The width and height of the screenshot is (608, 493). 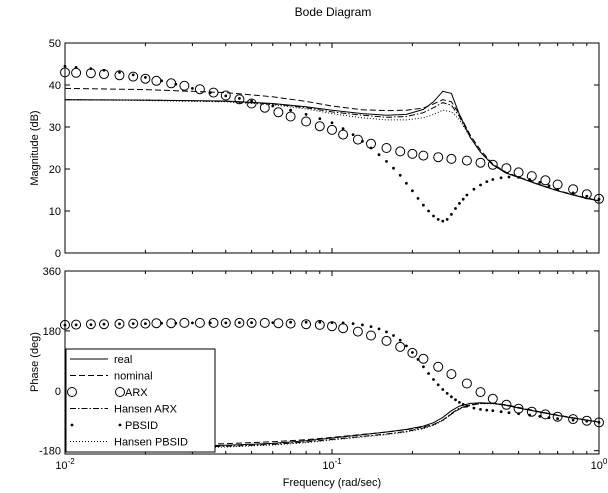 I want to click on x-tick-label: 10⁻¹, so click(x=332, y=464).